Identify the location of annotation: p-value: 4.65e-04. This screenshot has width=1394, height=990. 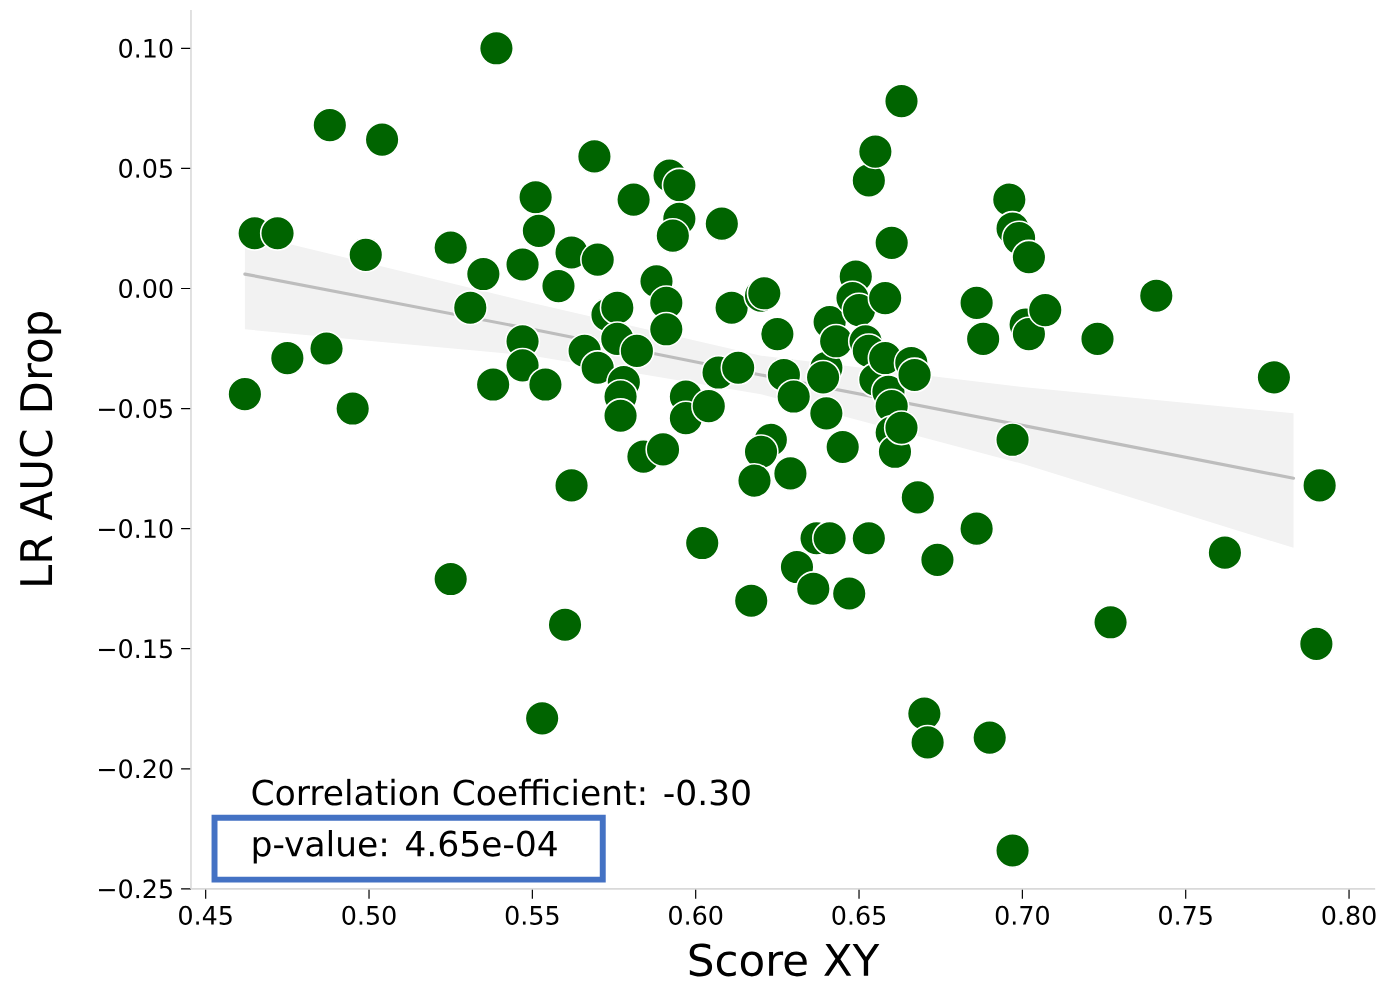
(405, 847).